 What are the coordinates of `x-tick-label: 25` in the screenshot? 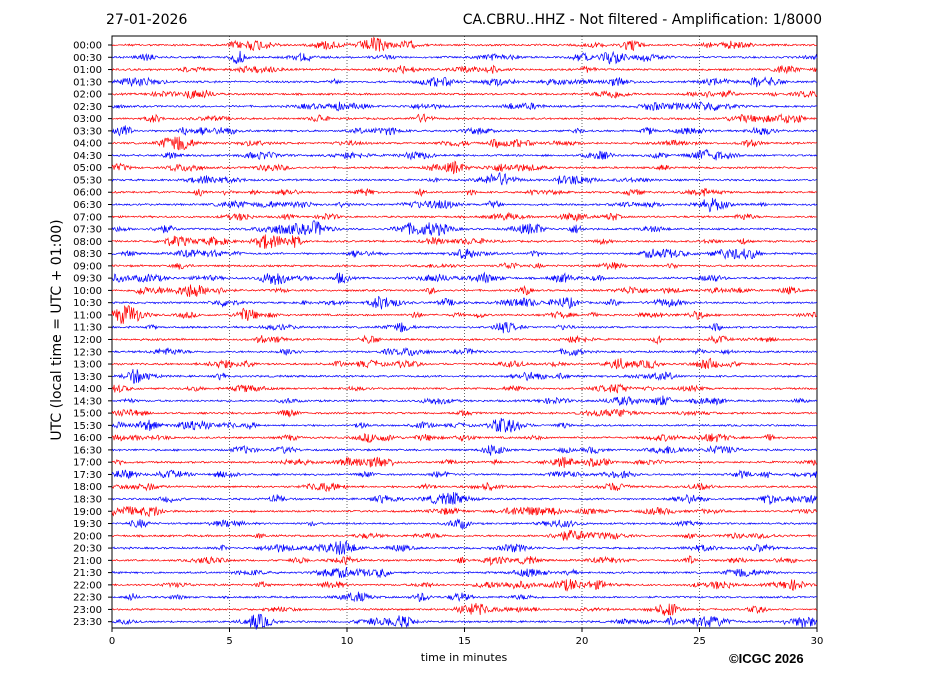 It's located at (699, 641).